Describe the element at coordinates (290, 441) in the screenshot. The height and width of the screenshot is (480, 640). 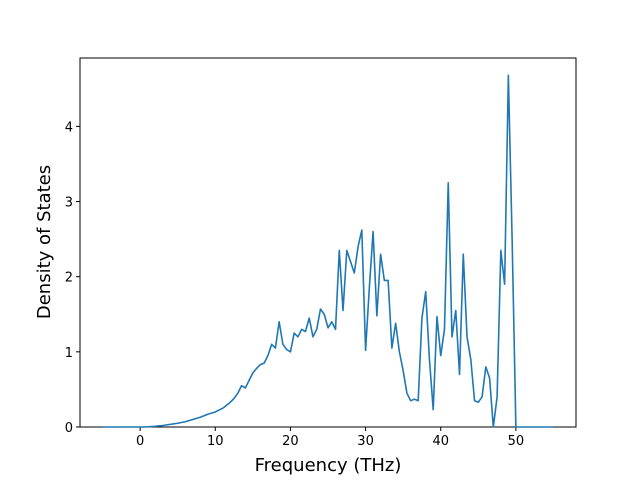
I see `x-tick-label: 20` at that location.